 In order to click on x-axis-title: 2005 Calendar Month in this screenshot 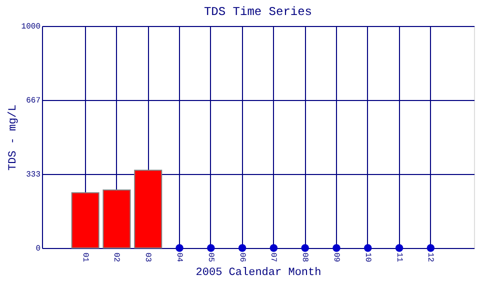, I will do `click(259, 273)`.